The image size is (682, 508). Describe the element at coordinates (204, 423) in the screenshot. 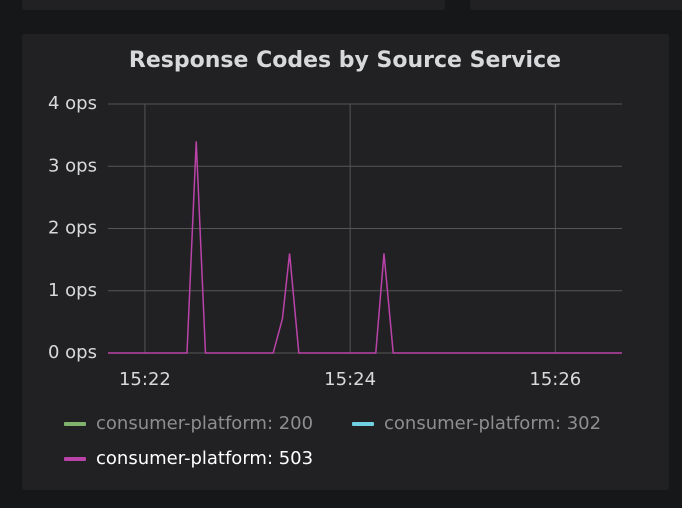

I see `legend-label: consumer-platform: 200` at that location.